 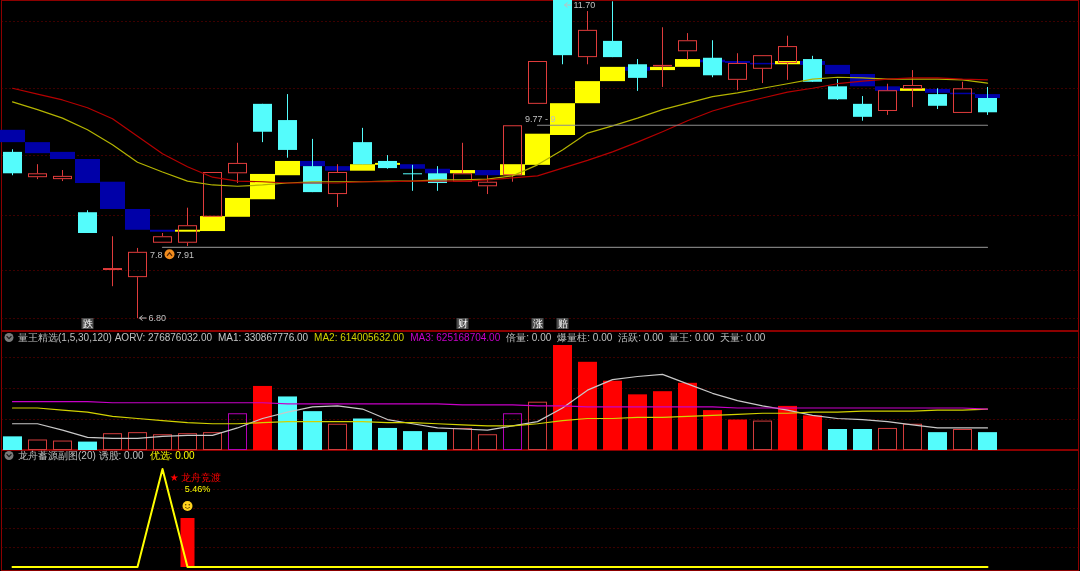 What do you see at coordinates (585, 337) in the screenshot?
I see `text: 爆量柱: 0.00` at bounding box center [585, 337].